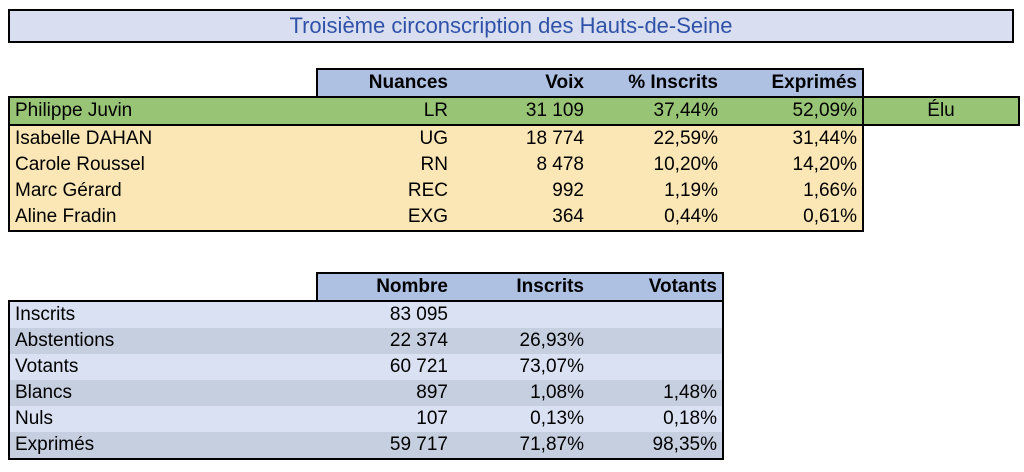  Describe the element at coordinates (521, 111) in the screenshot. I see `candidate-voix: 31 109` at that location.